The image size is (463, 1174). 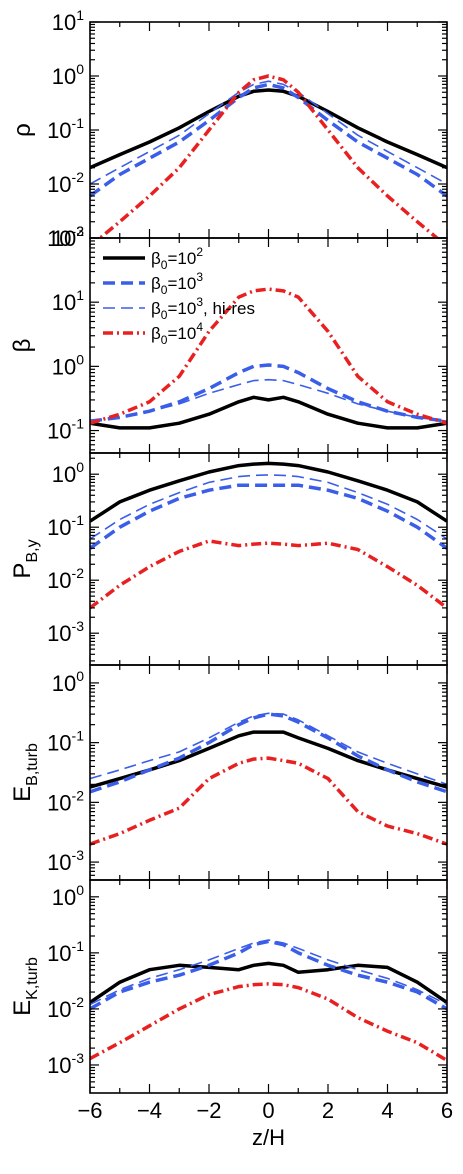 I want to click on panel-4-series, so click(x=268, y=779).